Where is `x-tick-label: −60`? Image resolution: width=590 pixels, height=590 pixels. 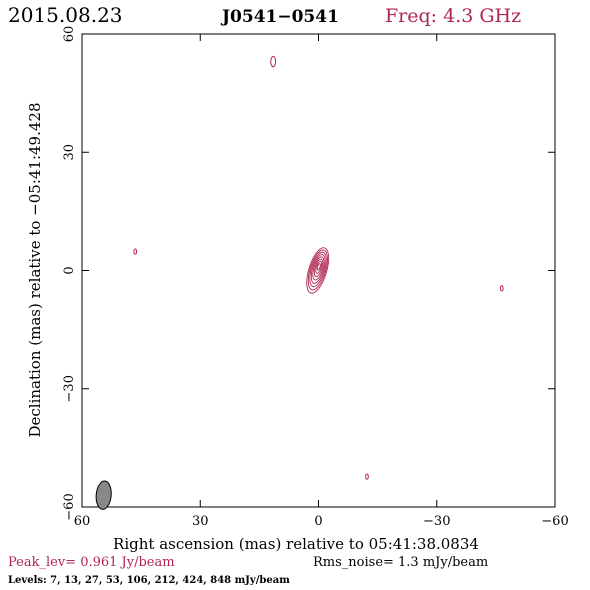 x-tick-label: −60 is located at coordinates (554, 521).